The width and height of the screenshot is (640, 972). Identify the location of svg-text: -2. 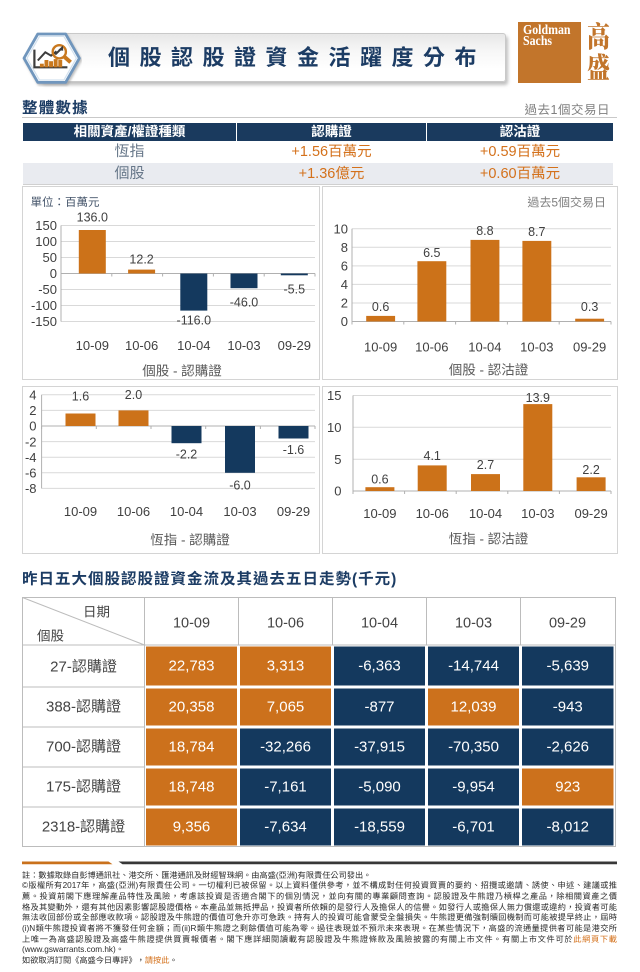
(31, 441).